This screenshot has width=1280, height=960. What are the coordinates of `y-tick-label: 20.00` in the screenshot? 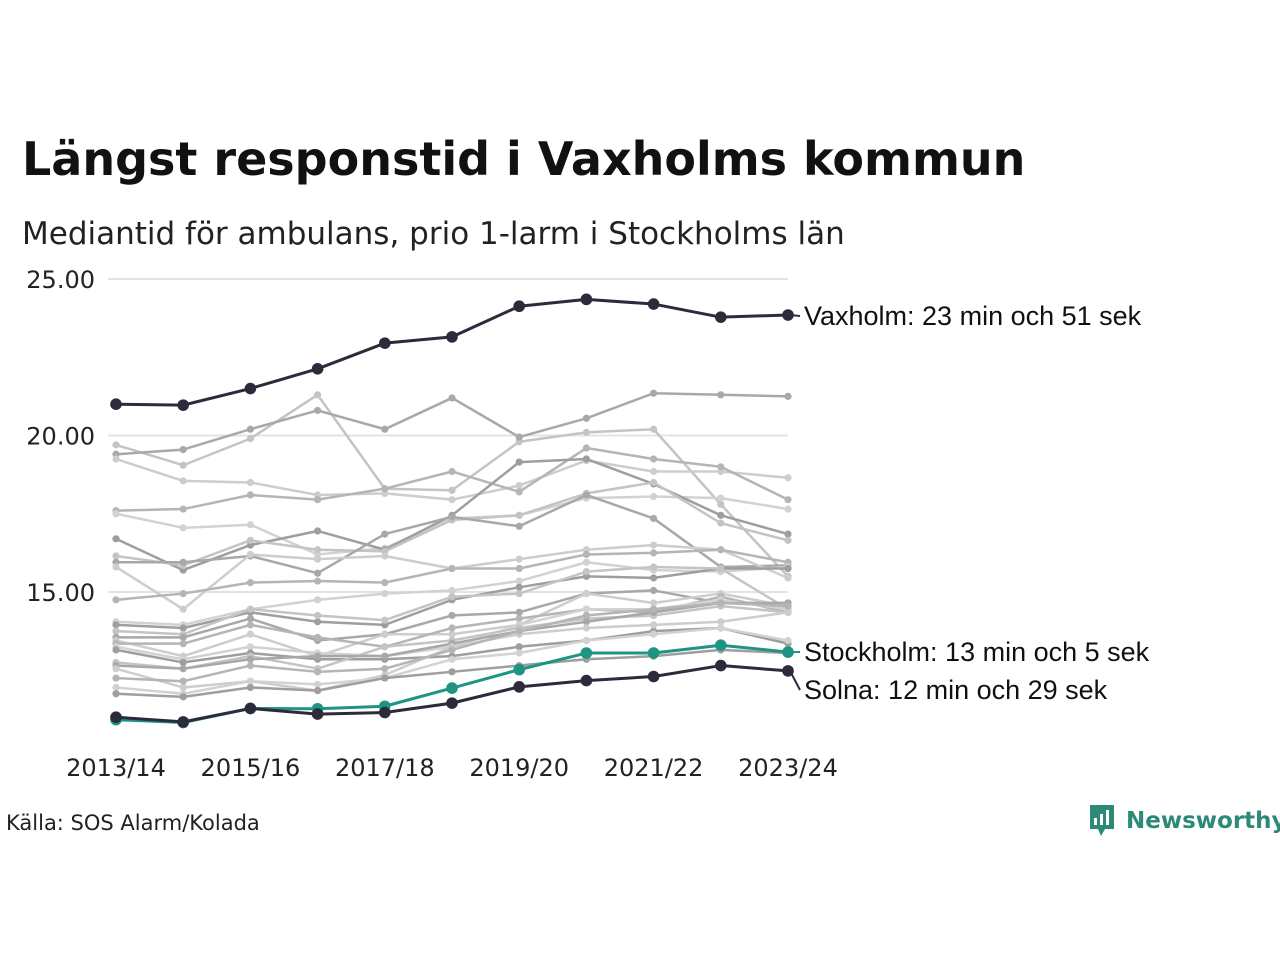 It's located at (60, 437).